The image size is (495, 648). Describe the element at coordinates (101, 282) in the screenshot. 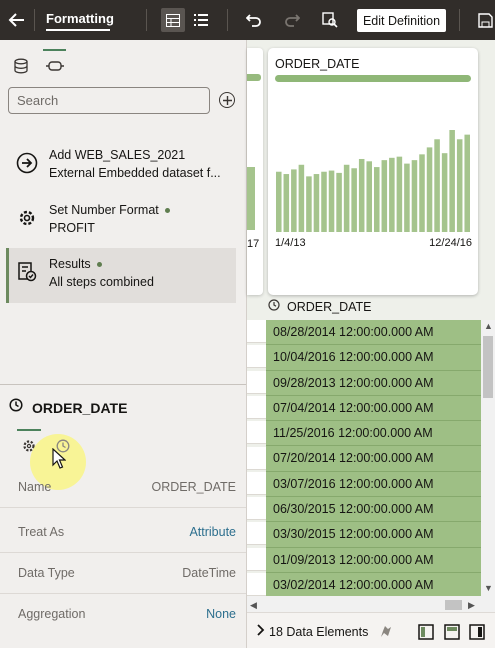

I see `step-subtitle: All steps combined` at that location.